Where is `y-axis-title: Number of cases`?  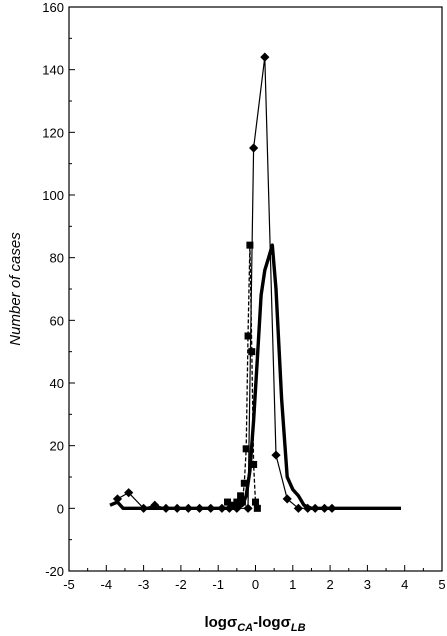
y-axis-title: Number of cases is located at coordinates (15, 289).